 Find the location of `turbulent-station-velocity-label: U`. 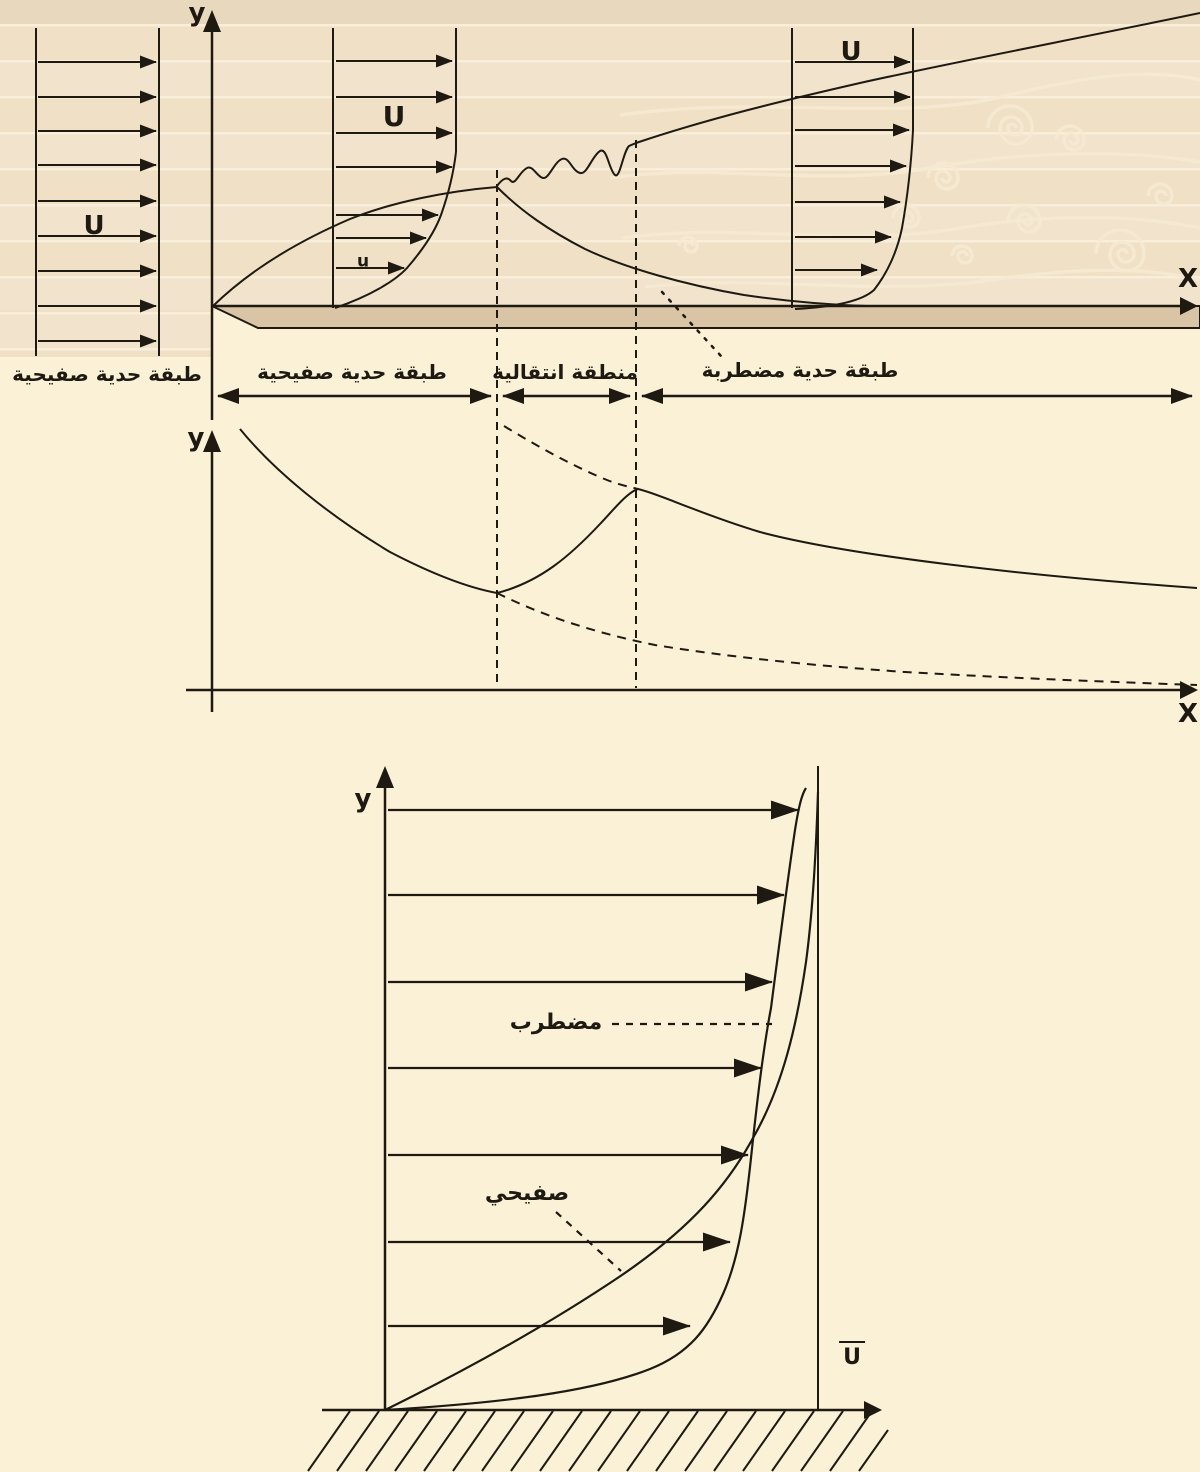

turbulent-station-velocity-label: U is located at coordinates (851, 52).